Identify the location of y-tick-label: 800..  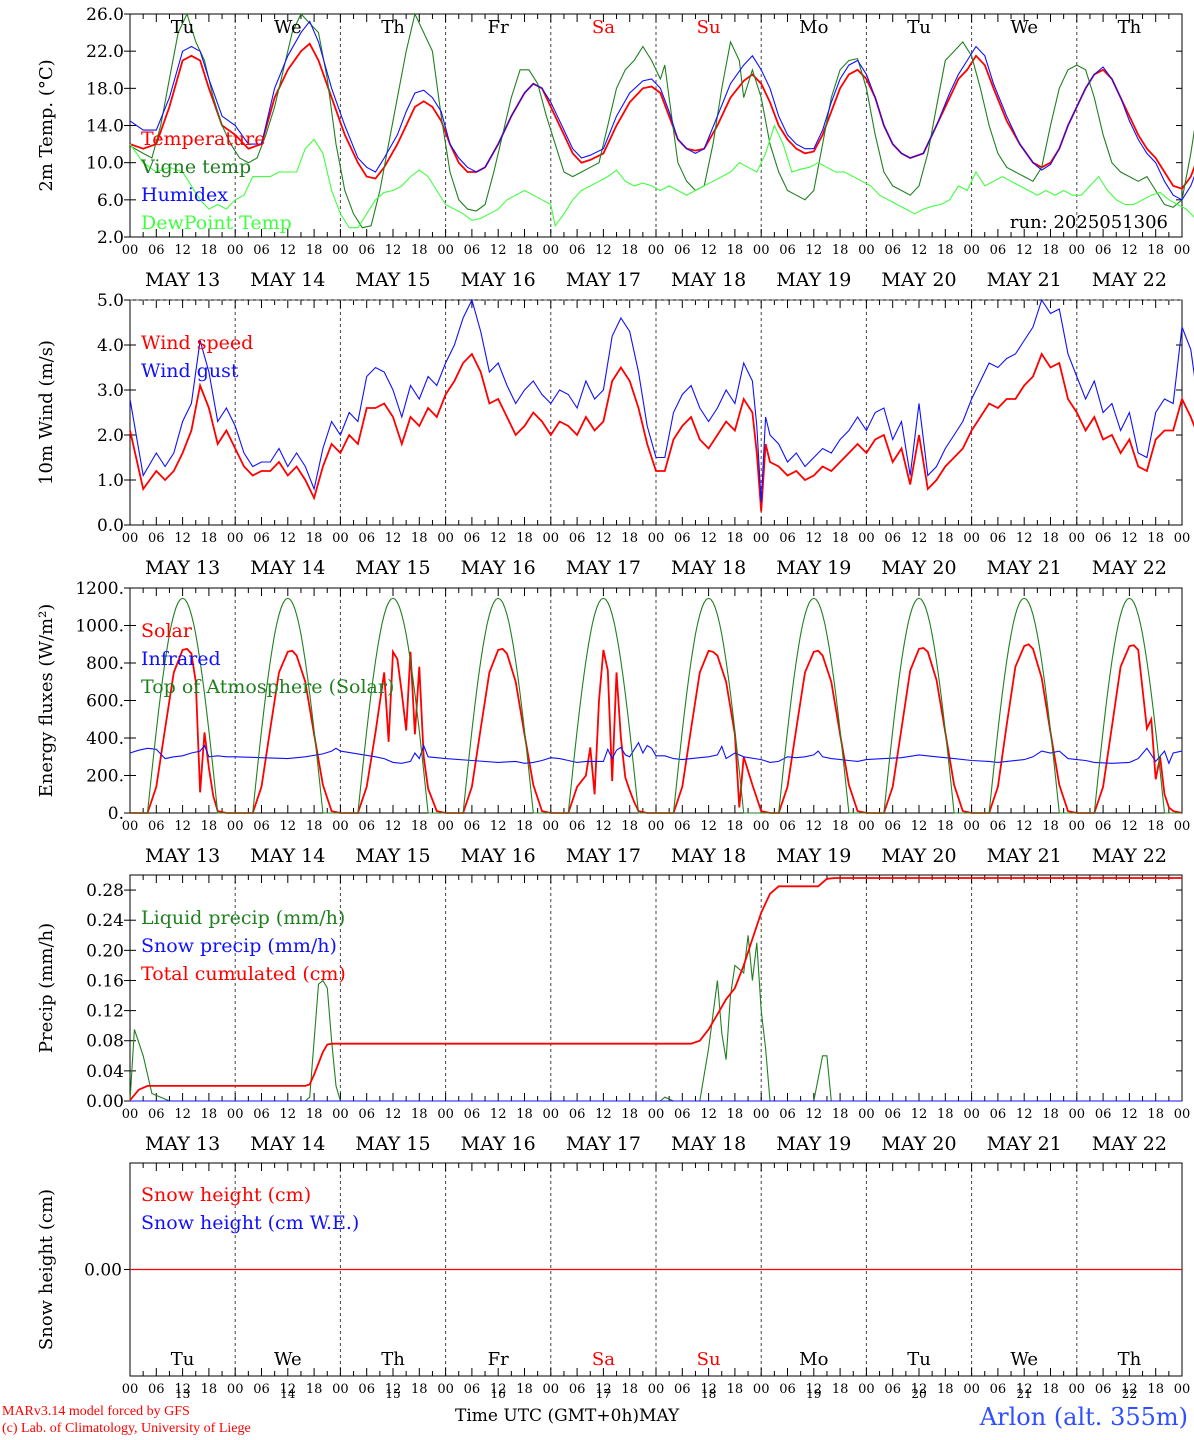
(105, 664).